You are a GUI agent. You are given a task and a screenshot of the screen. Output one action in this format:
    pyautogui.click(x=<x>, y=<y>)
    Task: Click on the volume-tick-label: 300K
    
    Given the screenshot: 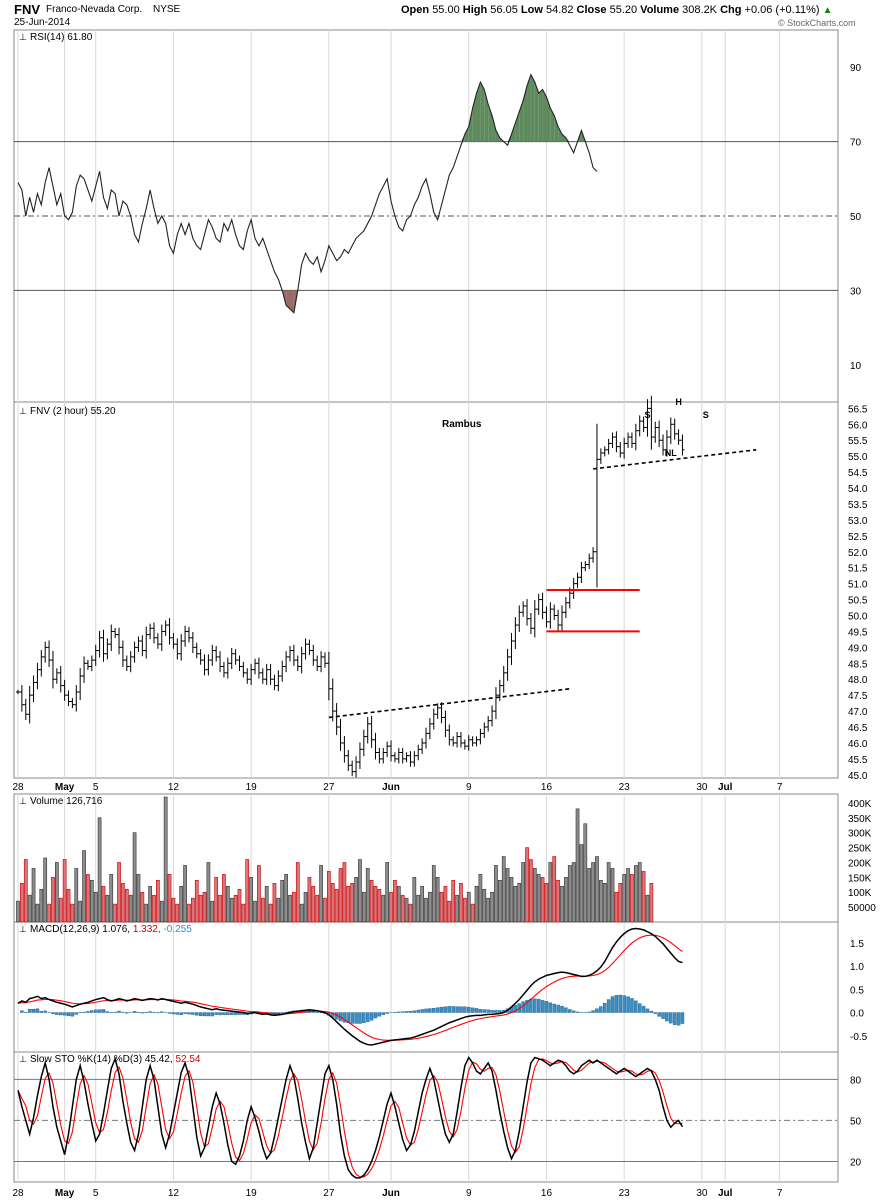 What is the action you would take?
    pyautogui.click(x=860, y=834)
    